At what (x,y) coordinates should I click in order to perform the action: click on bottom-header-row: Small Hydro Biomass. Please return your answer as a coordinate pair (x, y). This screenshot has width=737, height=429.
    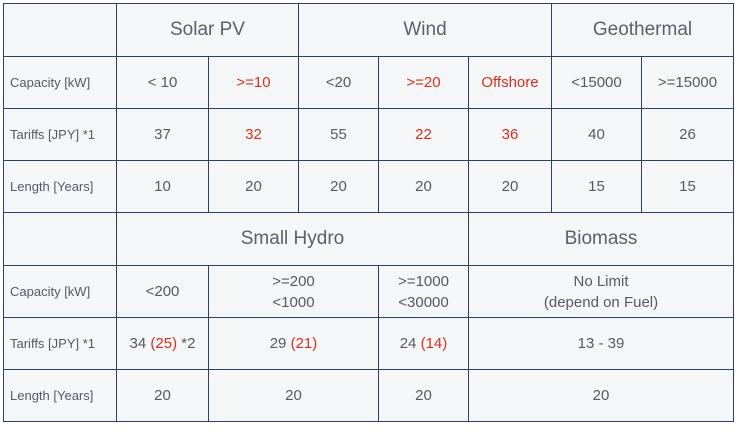
    Looking at the image, I should click on (368, 239).